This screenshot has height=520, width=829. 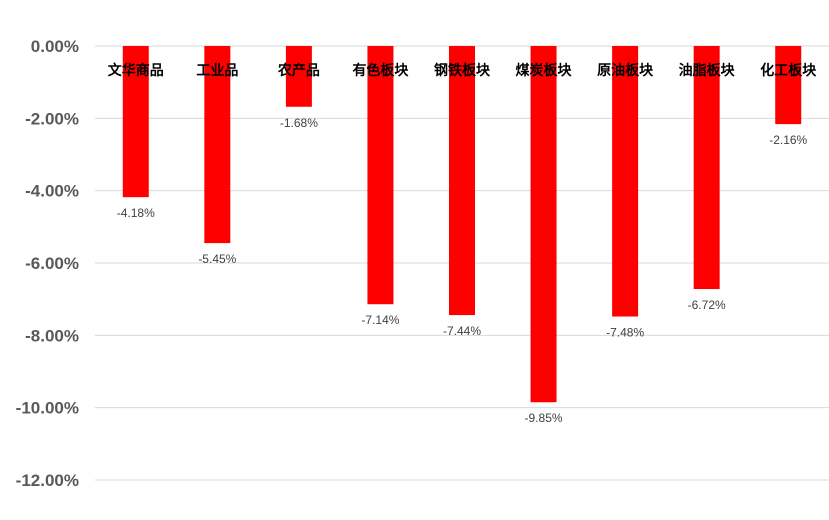 What do you see at coordinates (788, 140) in the screenshot?
I see `data-label: -2.16%` at bounding box center [788, 140].